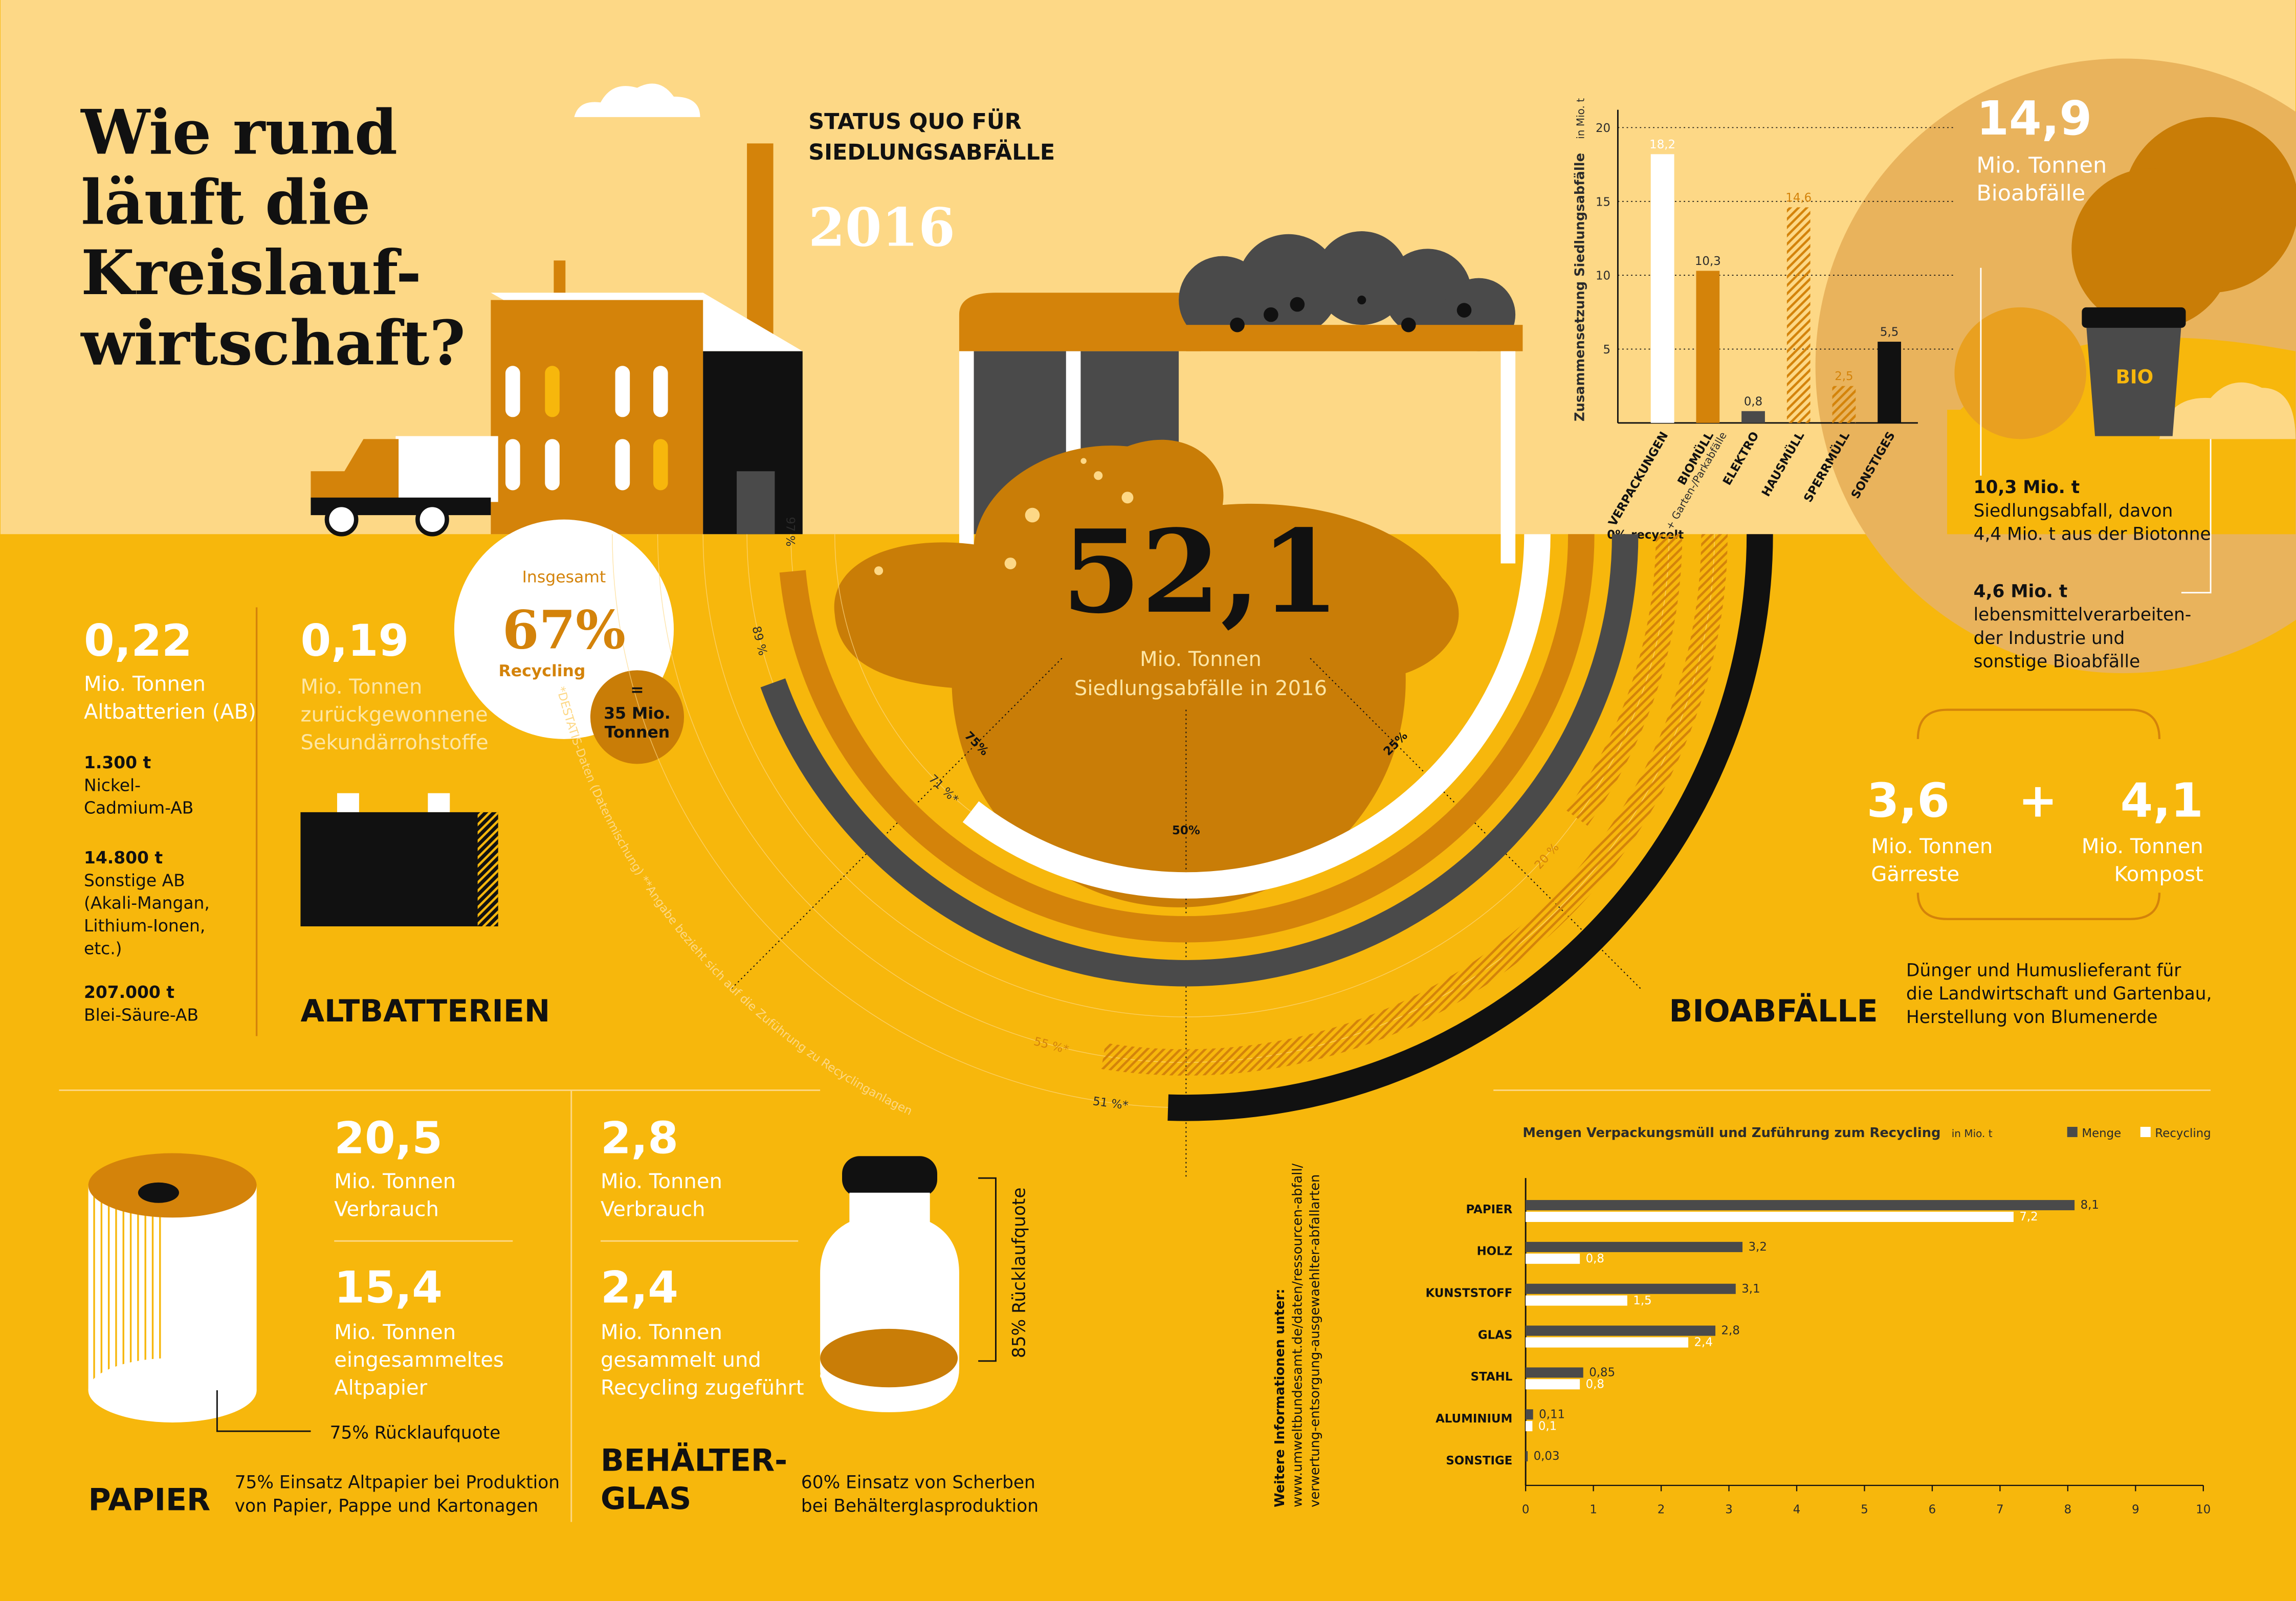 The height and width of the screenshot is (1601, 2296). I want to click on paper-value: 20,5, so click(388, 1138).